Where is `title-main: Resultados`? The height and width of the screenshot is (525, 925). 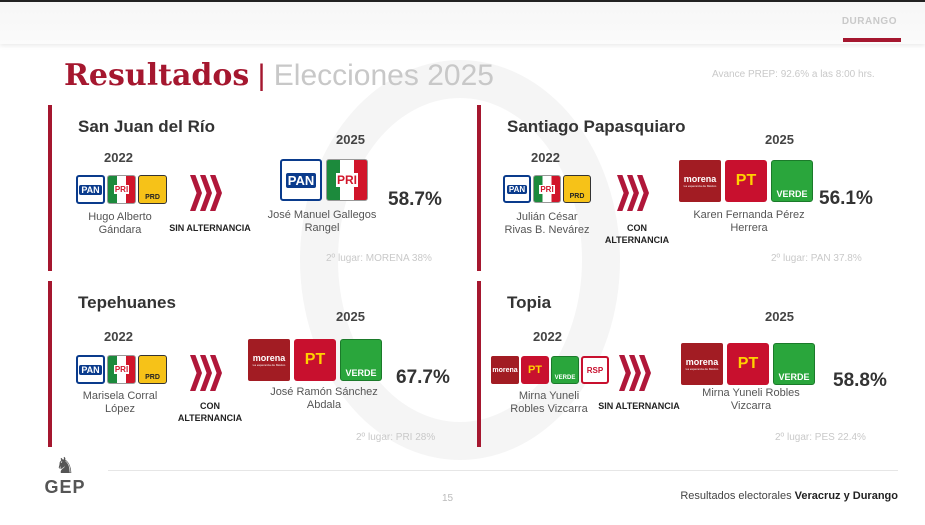 title-main: Resultados is located at coordinates (157, 75).